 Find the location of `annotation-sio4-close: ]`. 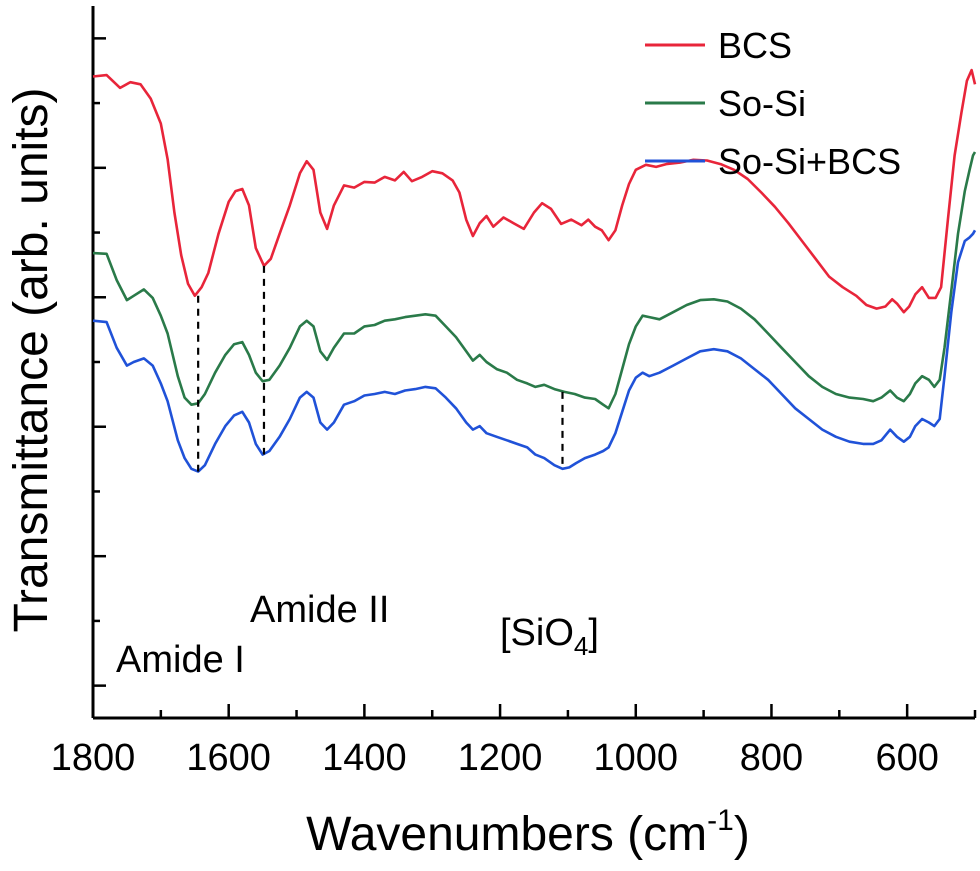

annotation-sio4-close: ] is located at coordinates (593, 633).